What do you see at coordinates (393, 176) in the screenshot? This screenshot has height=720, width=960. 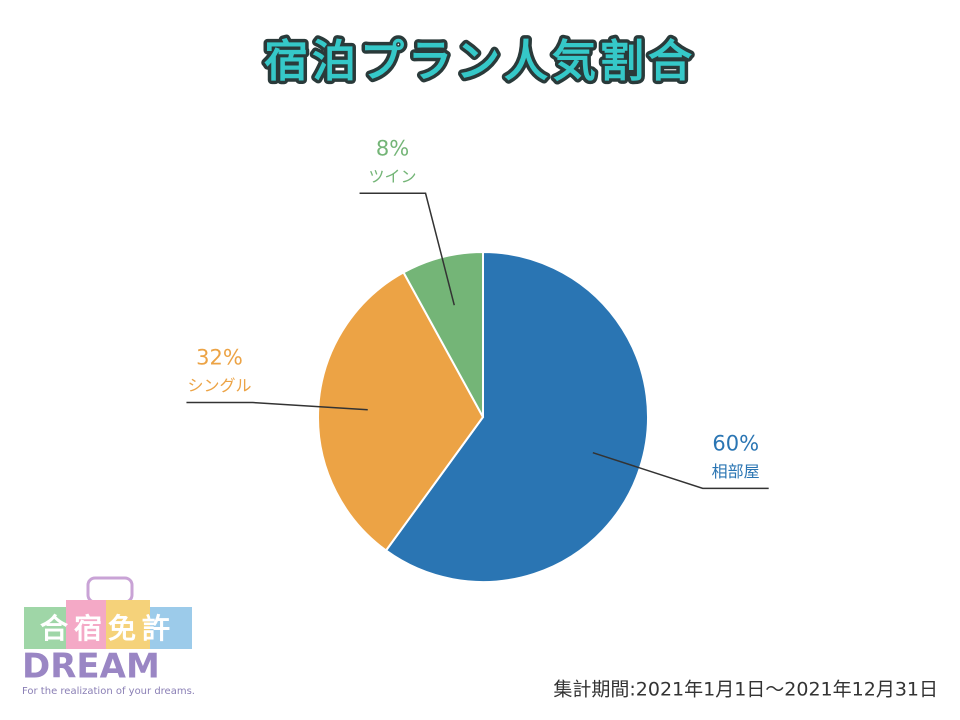 I see `category-label: ツイン` at bounding box center [393, 176].